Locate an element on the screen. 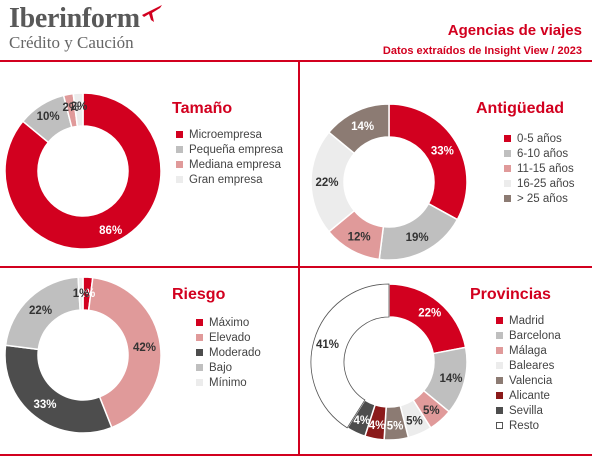  data-label-barcelona: 14% is located at coordinates (450, 379).